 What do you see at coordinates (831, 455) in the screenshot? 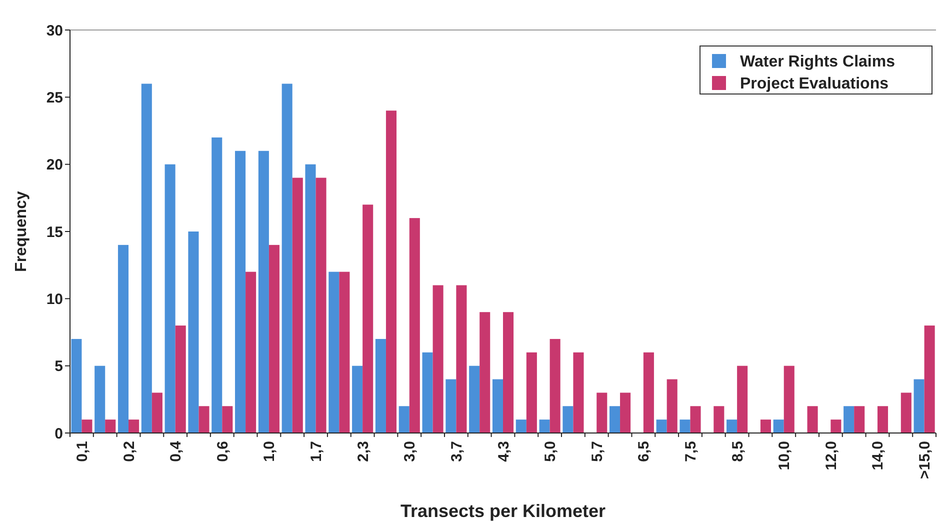
I see `x-tick-label: 12,0` at bounding box center [831, 455].